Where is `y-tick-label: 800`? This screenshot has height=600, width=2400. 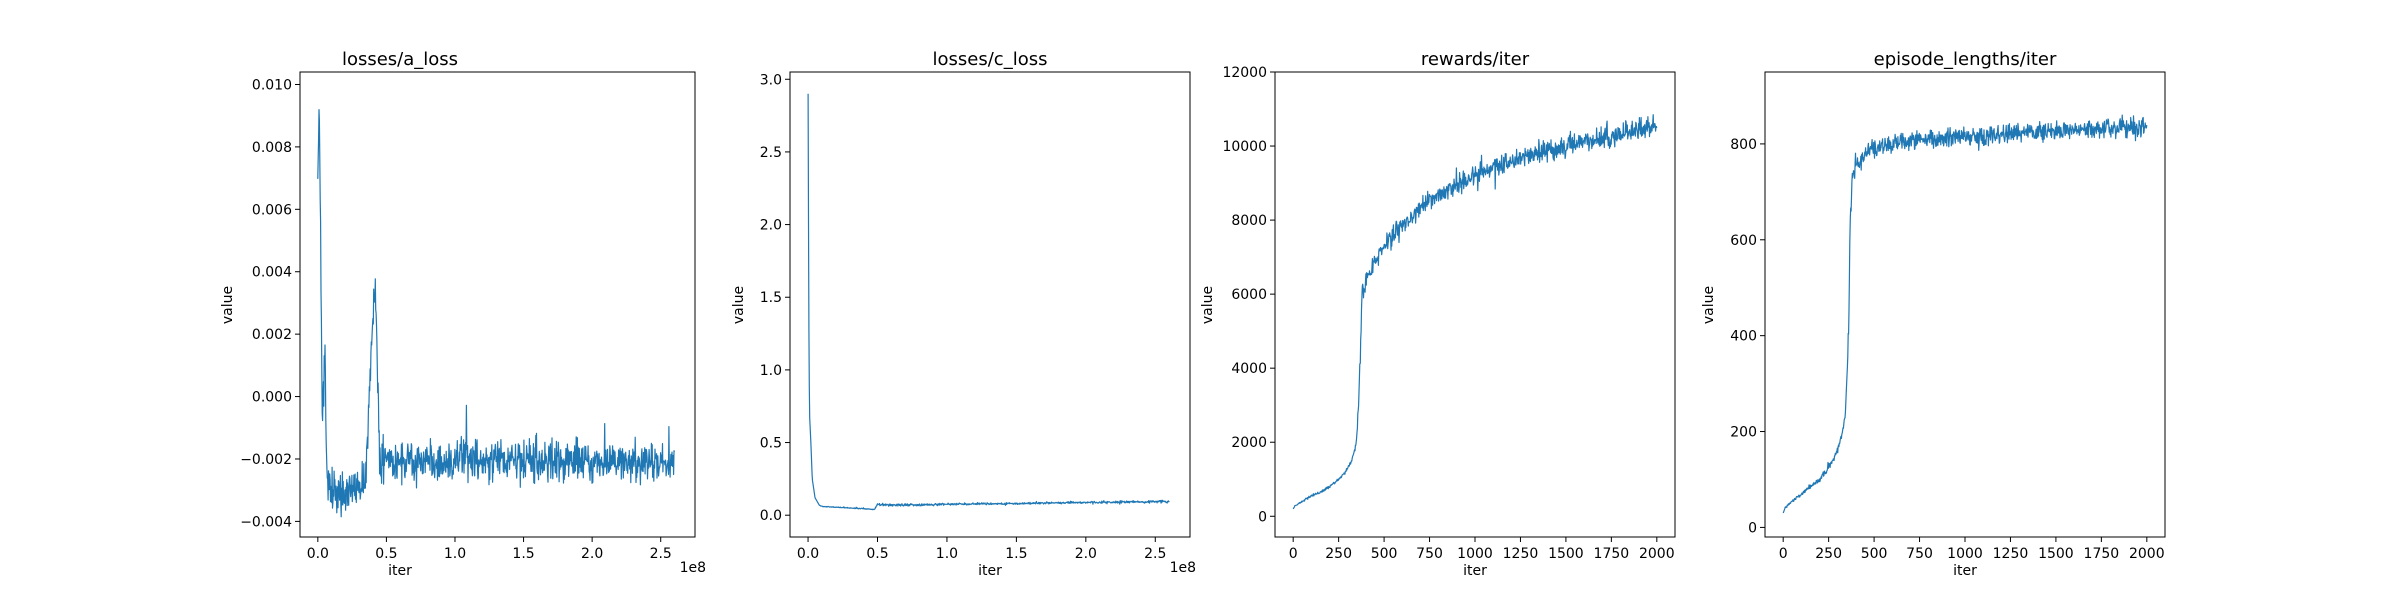 y-tick-label: 800 is located at coordinates (1743, 145).